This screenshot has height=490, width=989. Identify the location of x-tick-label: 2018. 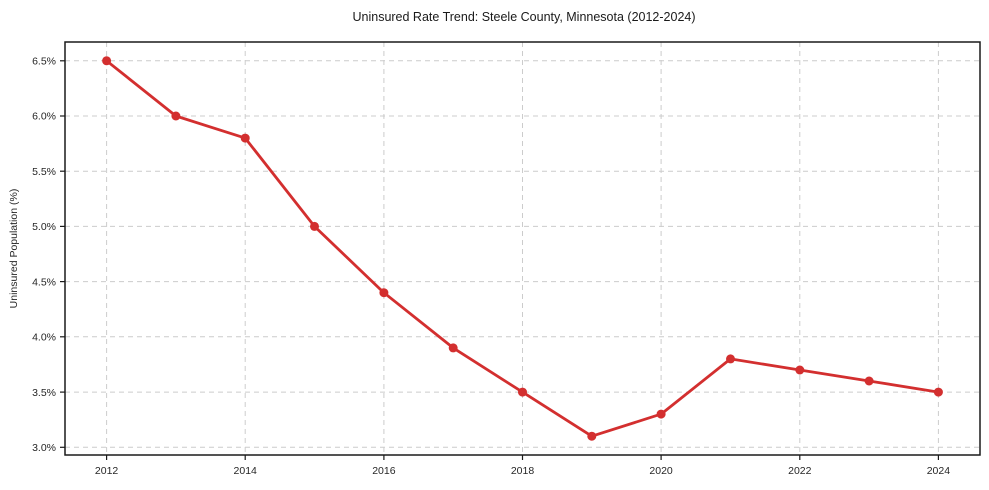
(523, 471).